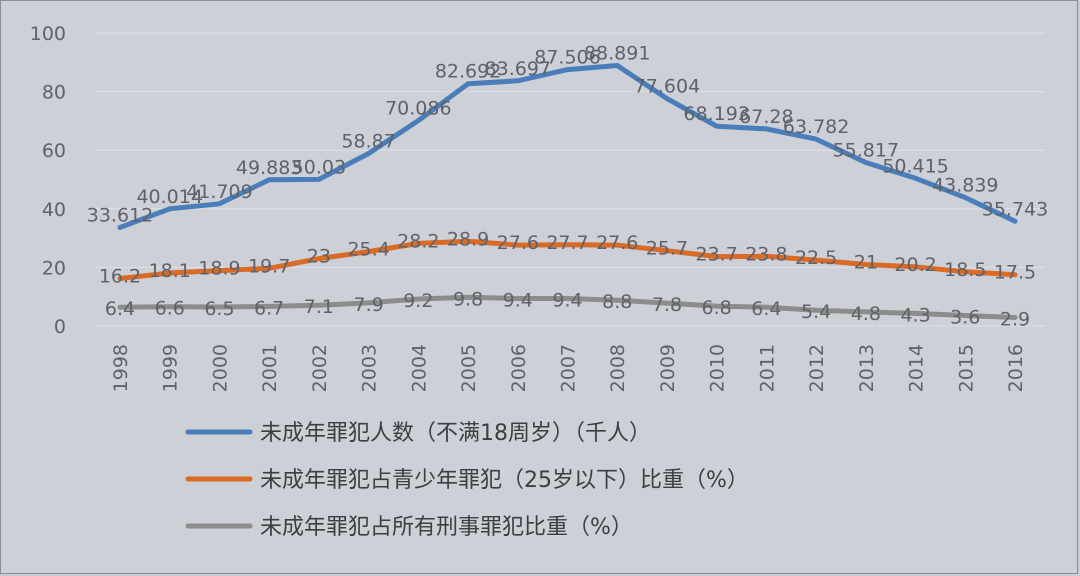 The width and height of the screenshot is (1080, 576). I want to click on data-label: 18.5, so click(965, 270).